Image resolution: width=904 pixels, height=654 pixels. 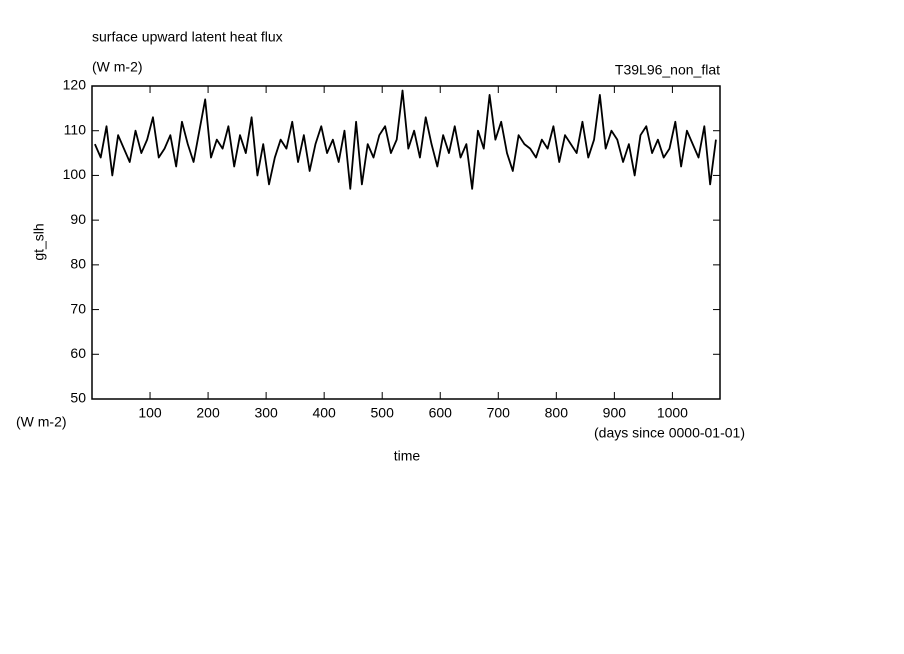 I want to click on y-tick-label: 90, so click(x=78, y=219).